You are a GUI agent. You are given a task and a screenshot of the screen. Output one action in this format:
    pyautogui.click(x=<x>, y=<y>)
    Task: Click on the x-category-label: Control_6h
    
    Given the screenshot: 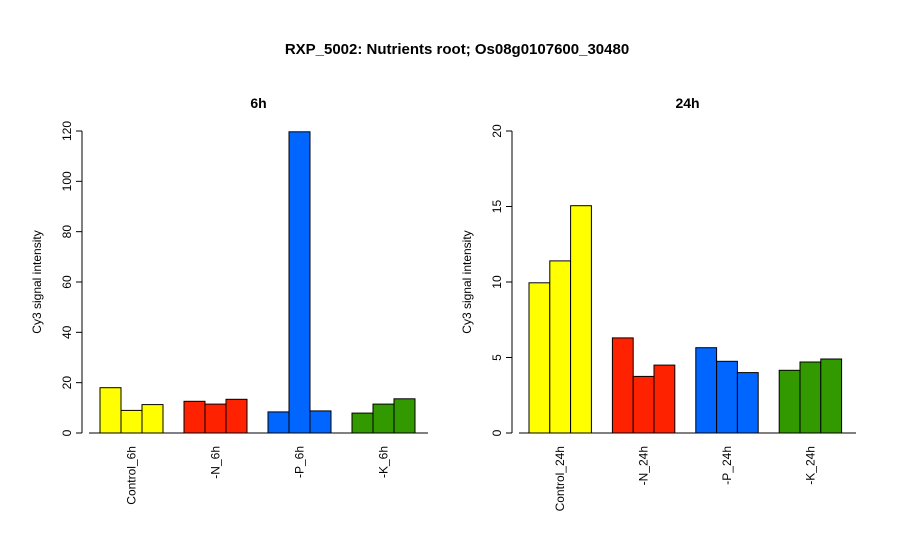 What is the action you would take?
    pyautogui.click(x=132, y=475)
    